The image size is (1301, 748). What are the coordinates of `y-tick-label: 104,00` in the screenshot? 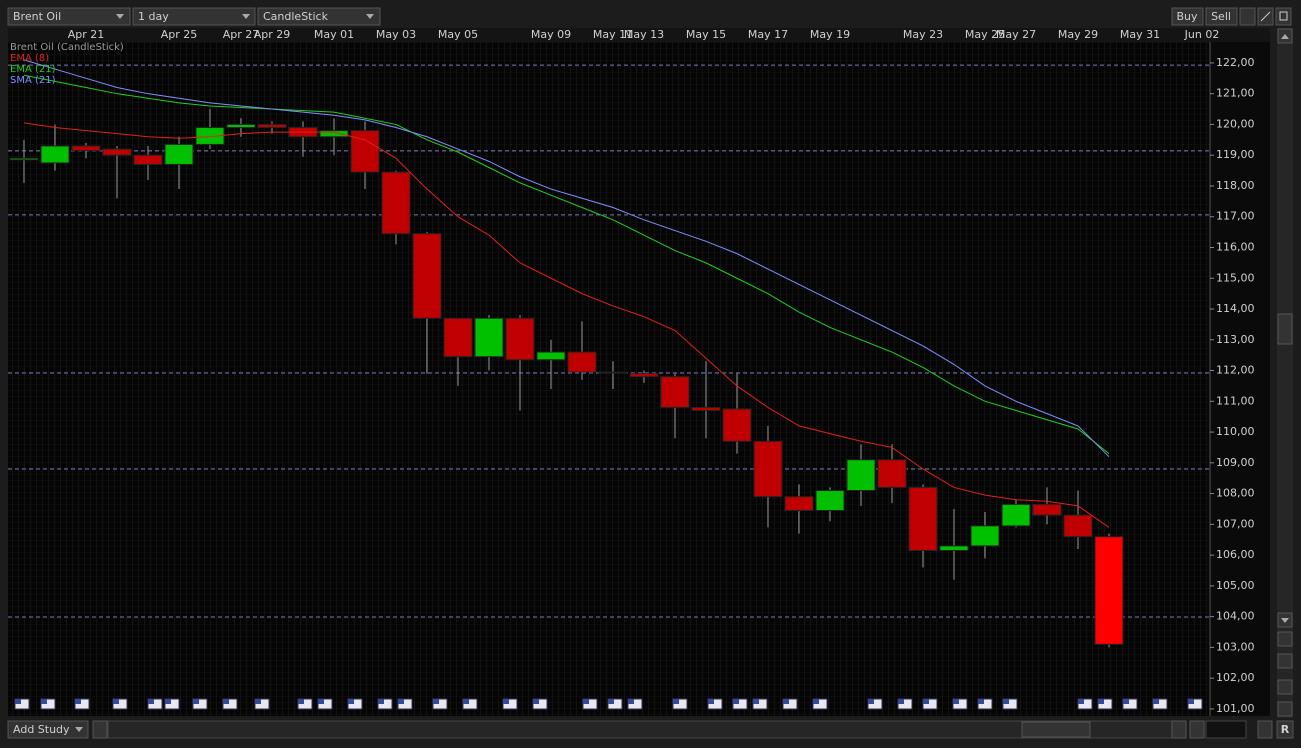 It's located at (1235, 616).